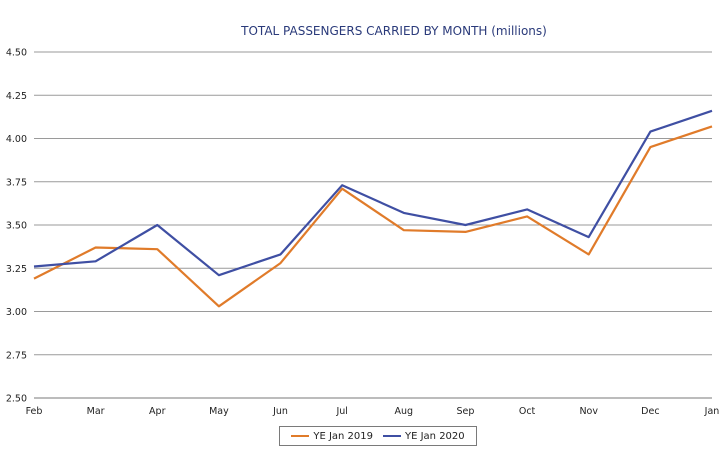 This screenshot has height=450, width=725. Describe the element at coordinates (341, 411) in the screenshot. I see `x-tick-label: Jul` at that location.